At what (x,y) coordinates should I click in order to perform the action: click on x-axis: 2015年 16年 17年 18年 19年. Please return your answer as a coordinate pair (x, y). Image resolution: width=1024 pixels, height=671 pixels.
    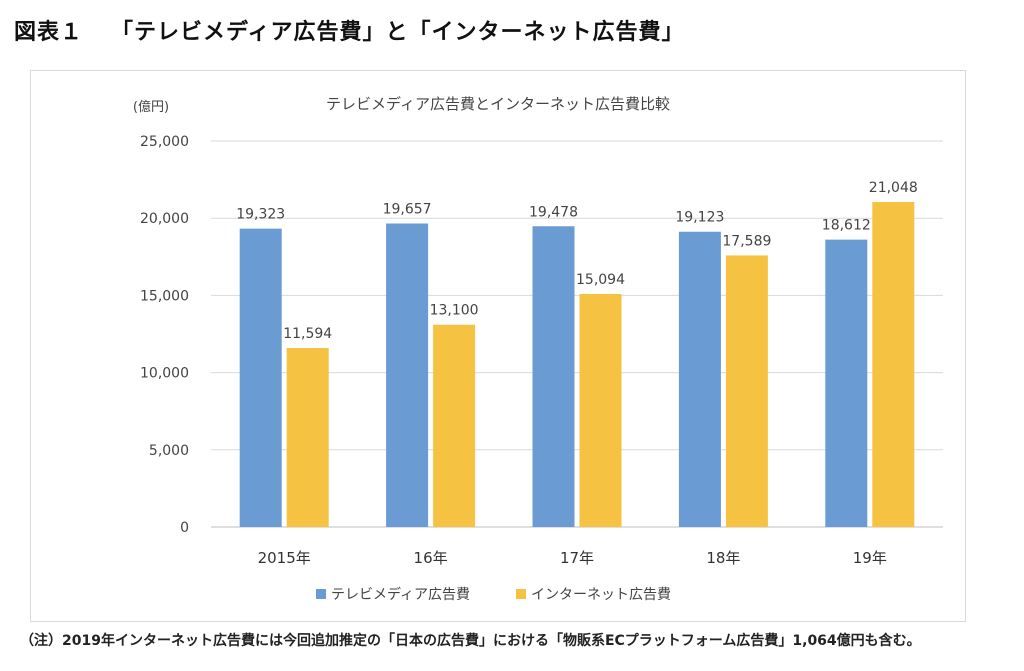
    Looking at the image, I should click on (572, 558).